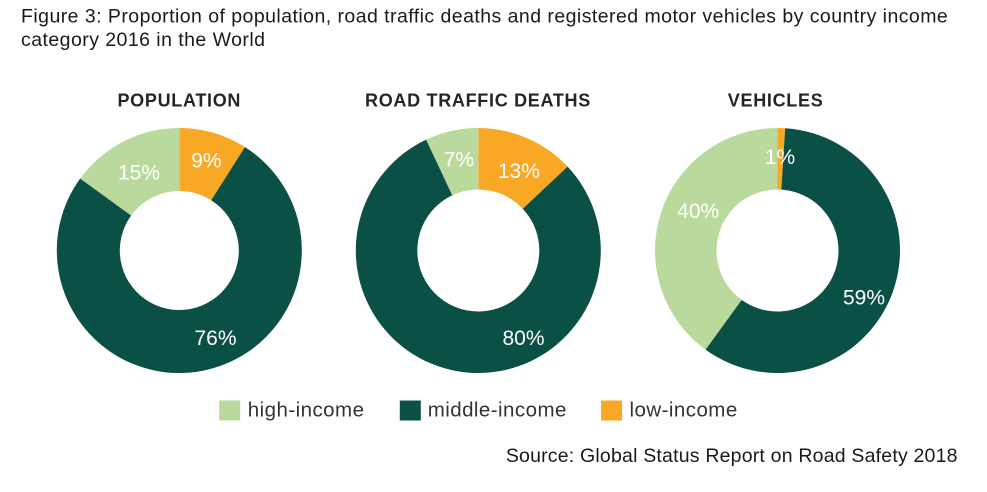  Describe the element at coordinates (780, 157) in the screenshot. I see `svg-text: 1%` at that location.